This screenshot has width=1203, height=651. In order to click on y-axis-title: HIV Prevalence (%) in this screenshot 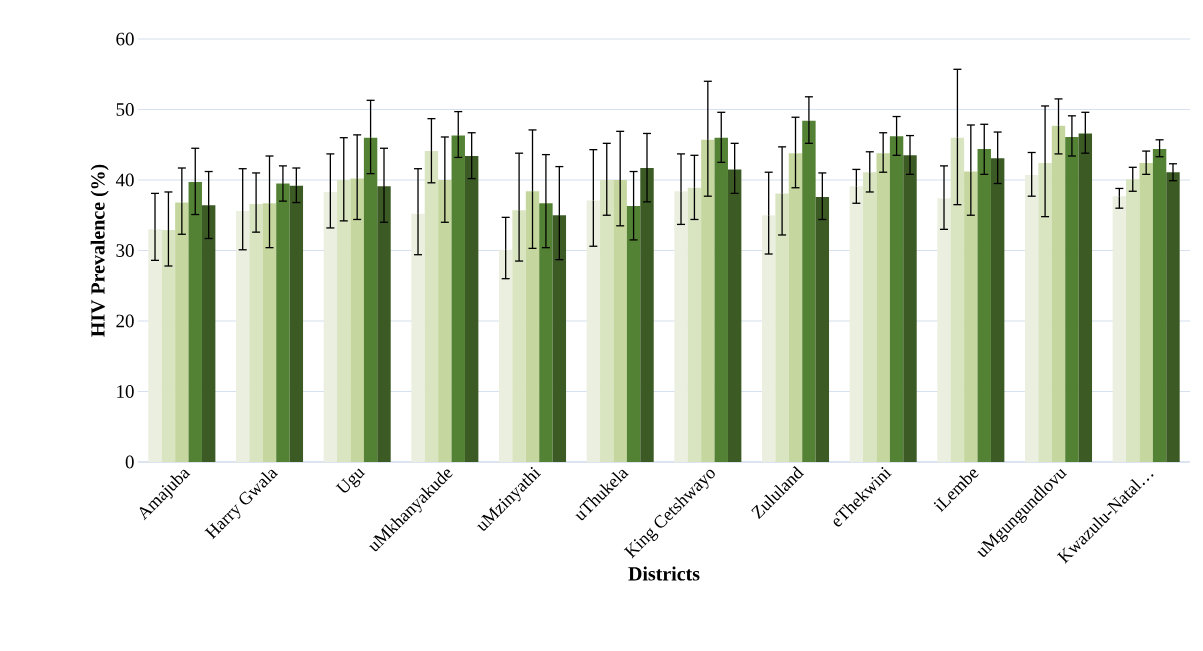, I will do `click(99, 250)`.